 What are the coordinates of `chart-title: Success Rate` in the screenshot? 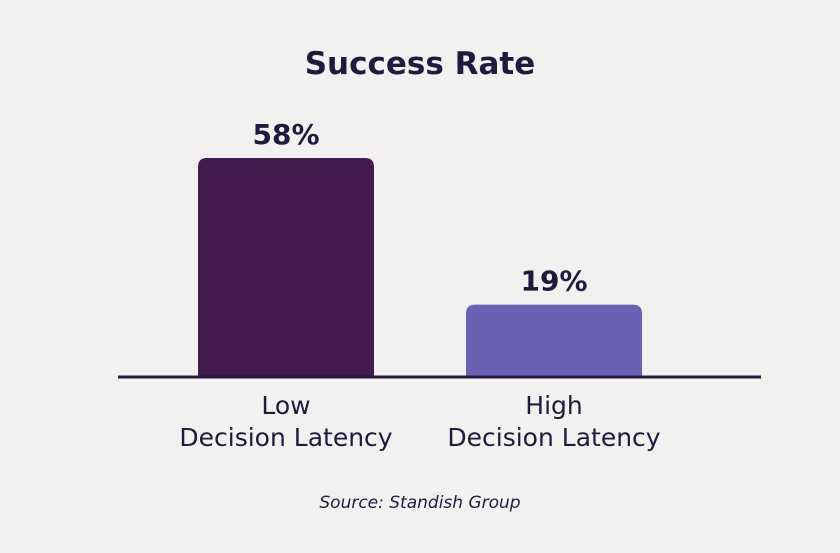 It's located at (420, 64).